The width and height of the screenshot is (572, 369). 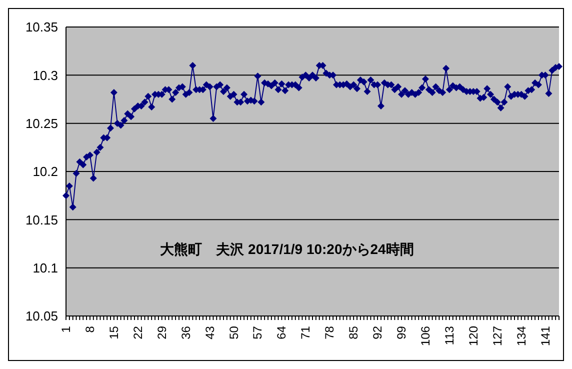 What do you see at coordinates (287, 250) in the screenshot?
I see `text: 大熊町 夫沢 2017/1/9 10:20から24時間` at bounding box center [287, 250].